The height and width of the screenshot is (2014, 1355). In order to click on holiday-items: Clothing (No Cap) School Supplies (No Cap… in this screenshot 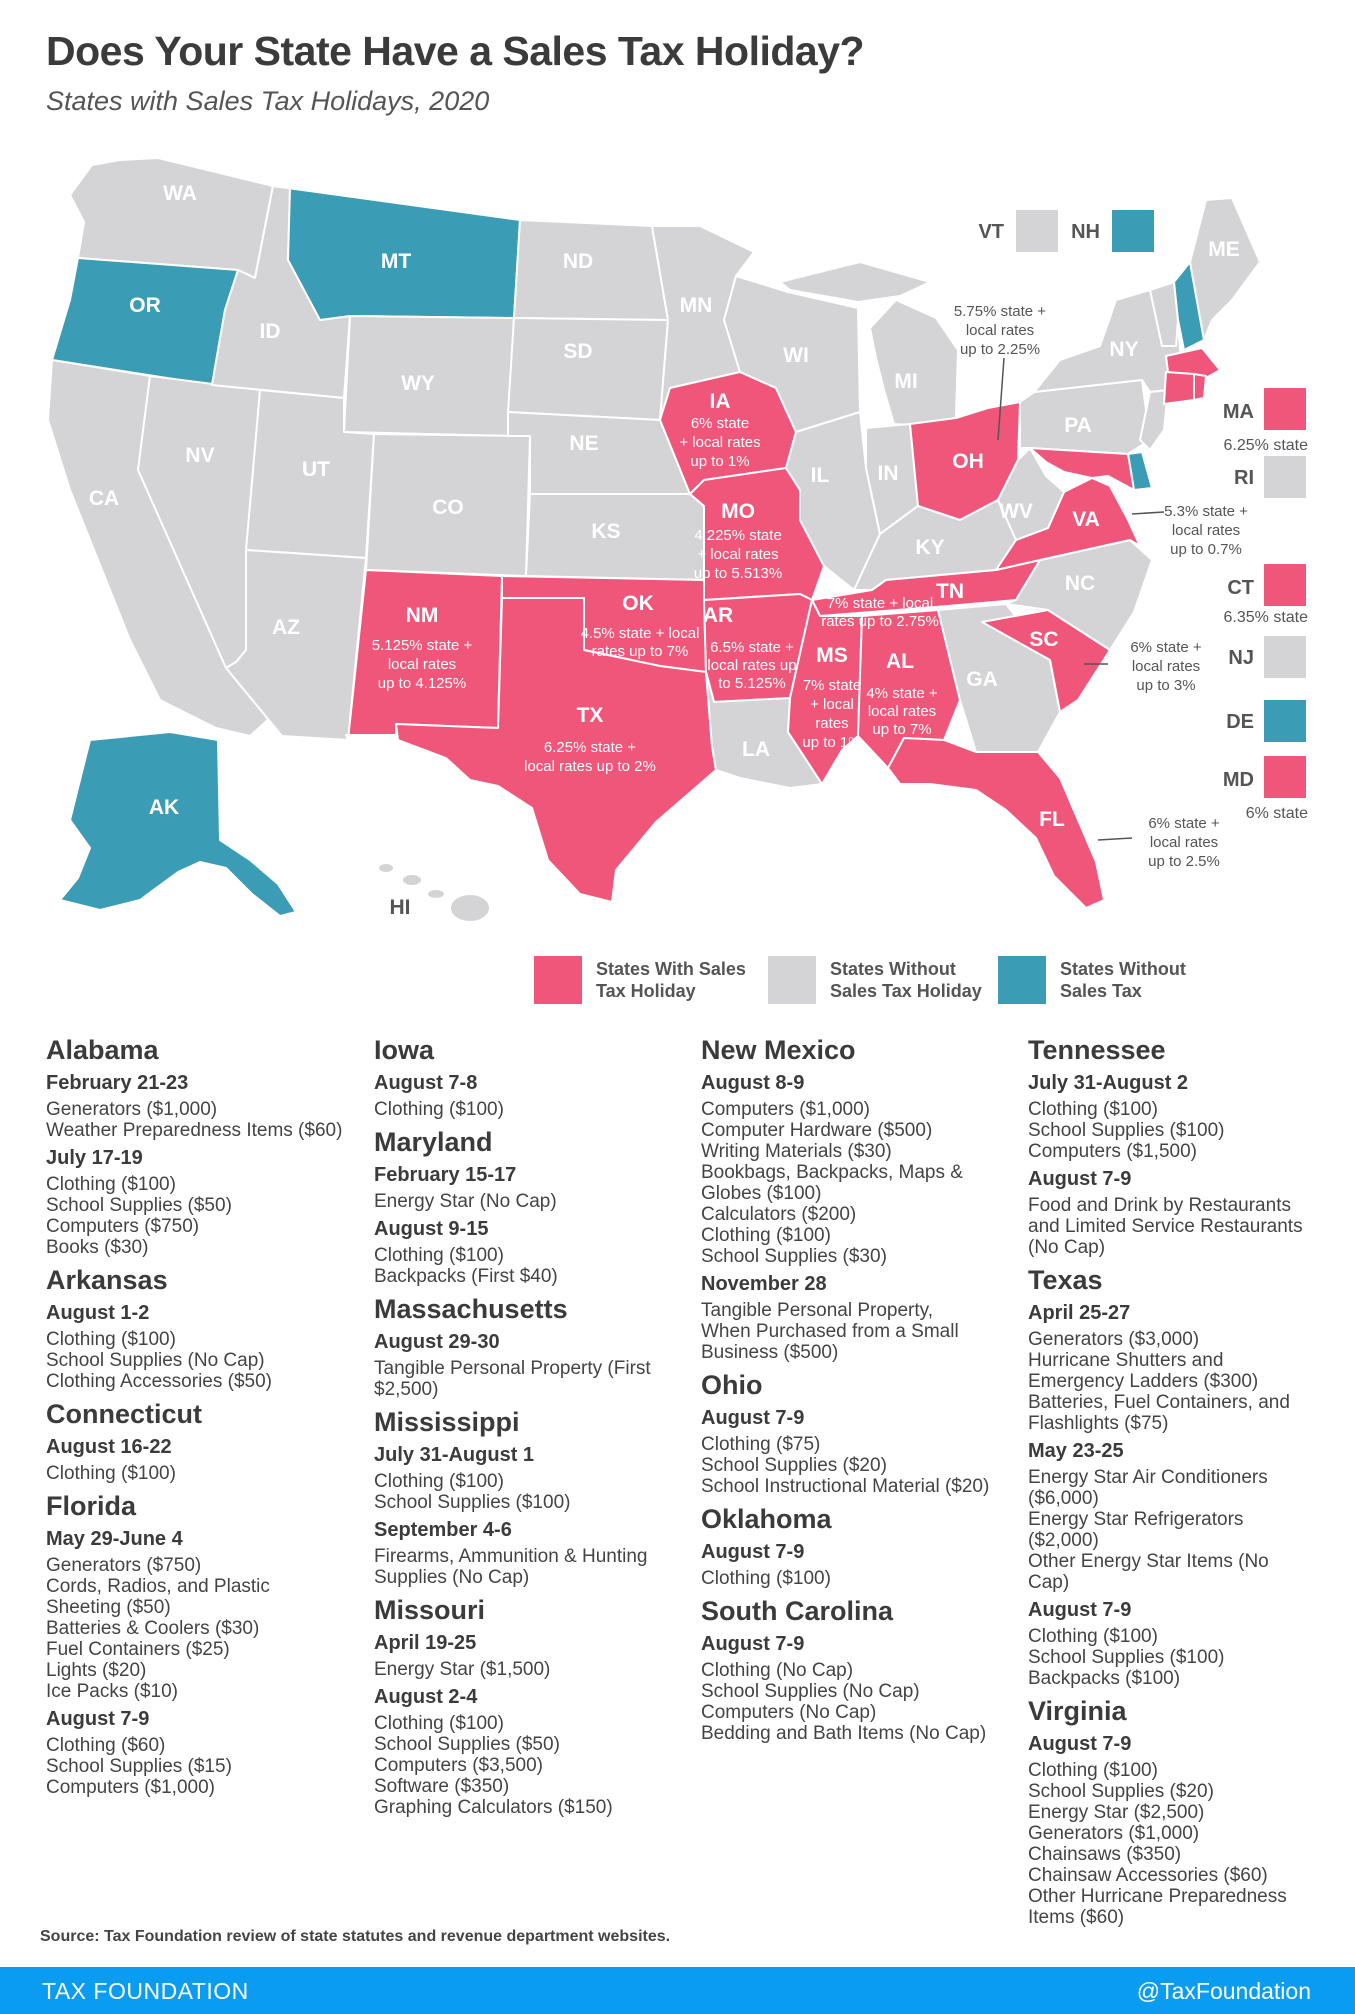, I will do `click(861, 1702)`.